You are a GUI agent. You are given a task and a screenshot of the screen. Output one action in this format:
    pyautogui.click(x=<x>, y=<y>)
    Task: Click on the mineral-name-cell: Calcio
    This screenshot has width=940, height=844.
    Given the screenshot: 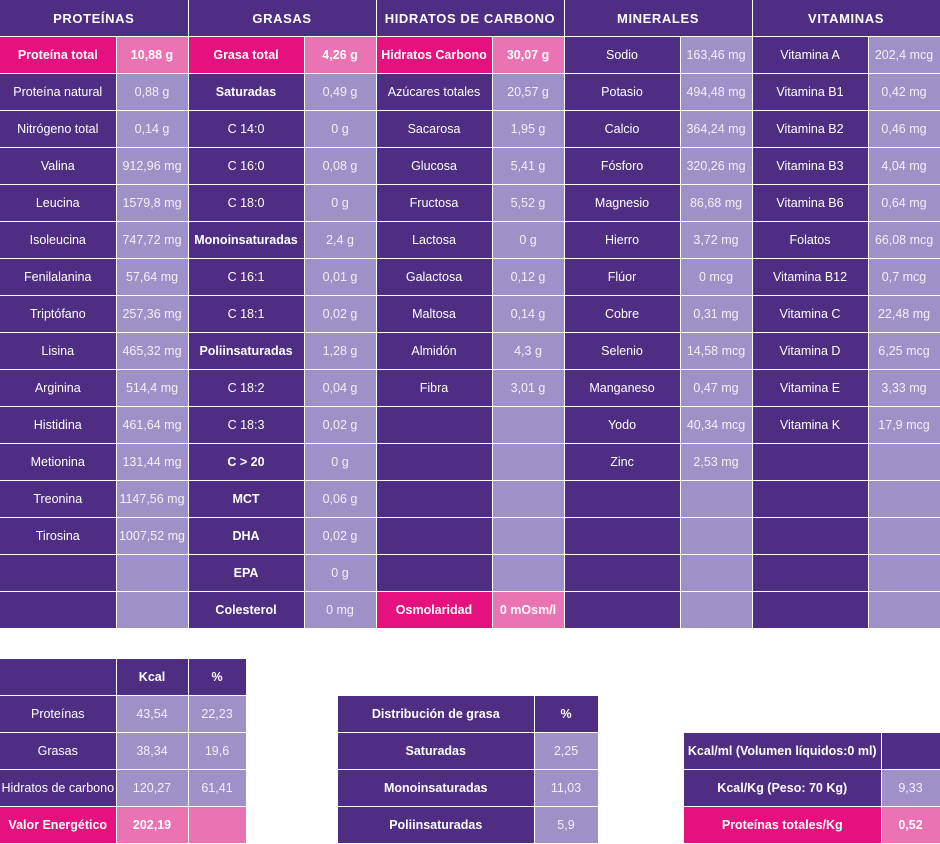 What is the action you would take?
    pyautogui.click(x=622, y=129)
    